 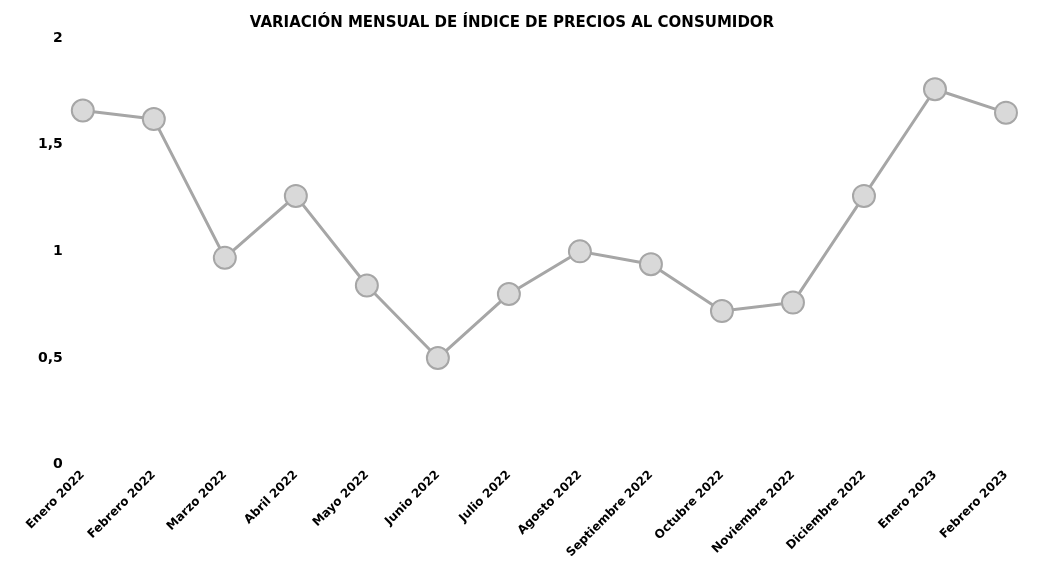 I want to click on y-tick-label: 1,5, so click(x=50, y=143).